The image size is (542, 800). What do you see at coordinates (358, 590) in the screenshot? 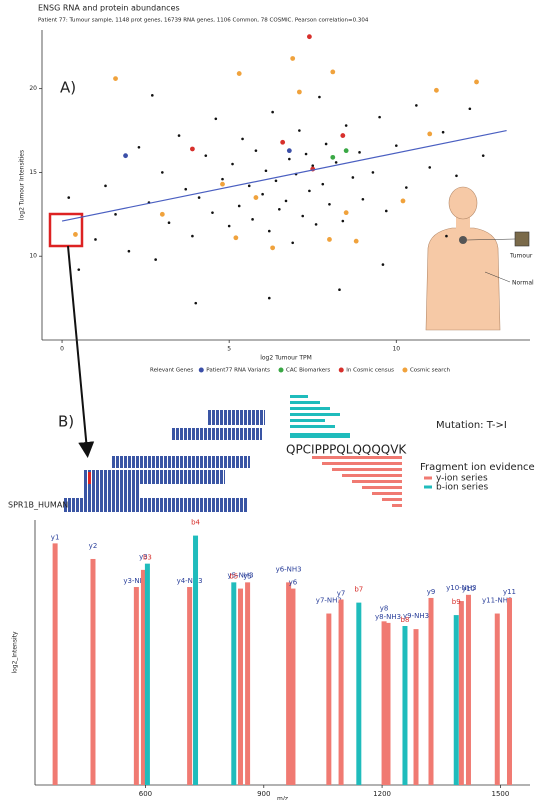
I see `peak-label: b7` at bounding box center [358, 590].